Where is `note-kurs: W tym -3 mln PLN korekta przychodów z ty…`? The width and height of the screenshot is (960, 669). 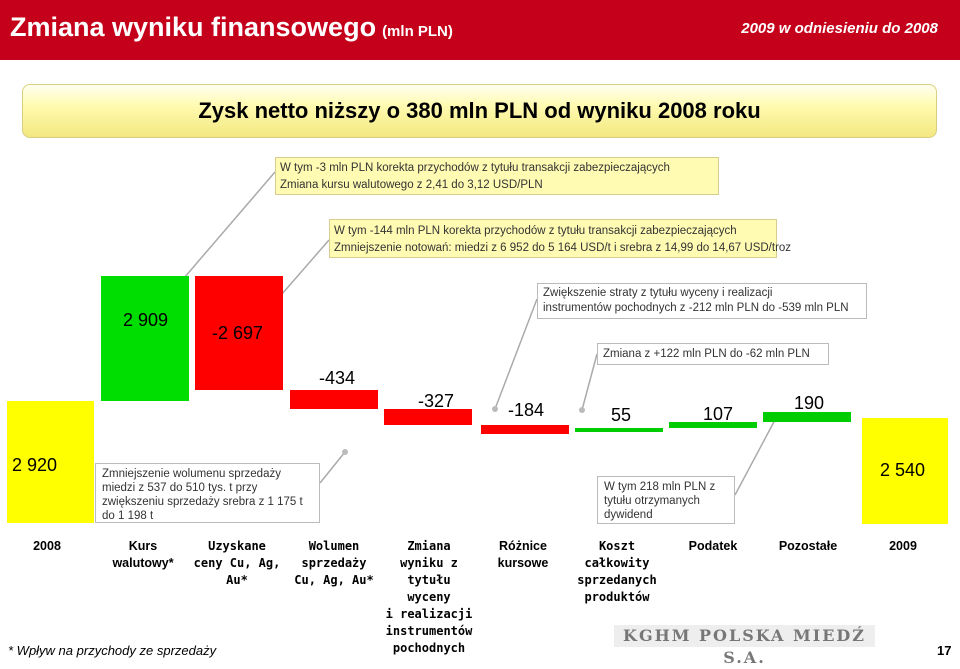 note-kurs: W tym -3 mln PLN korekta przychodów z ty… is located at coordinates (497, 176).